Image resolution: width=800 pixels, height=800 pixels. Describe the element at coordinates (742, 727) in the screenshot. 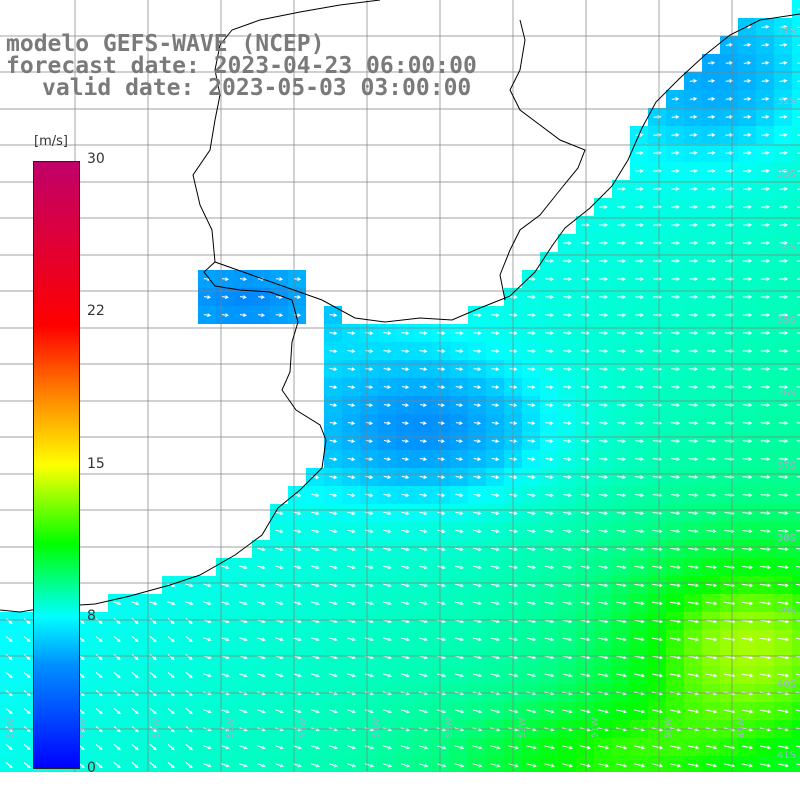

I see `lon-label-49w: 49W` at that location.